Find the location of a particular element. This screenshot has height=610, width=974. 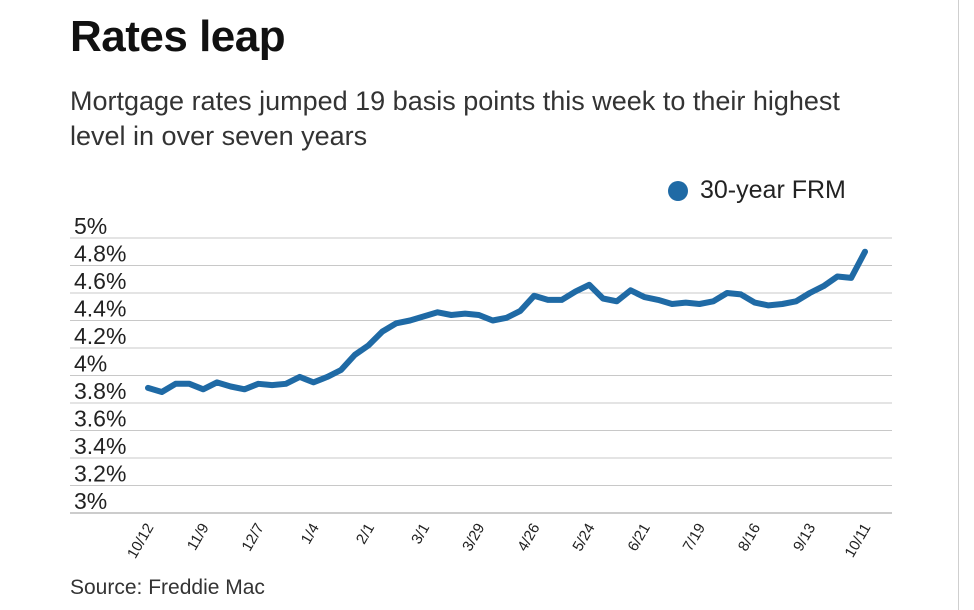

x-tick-label: 4/26 is located at coordinates (528, 538).